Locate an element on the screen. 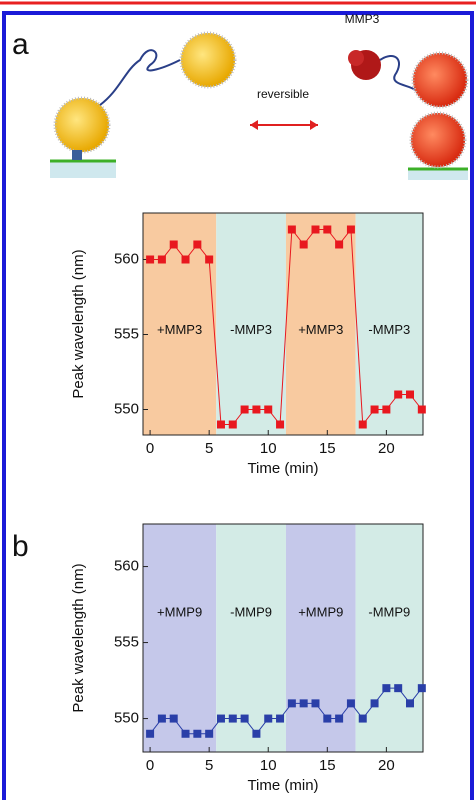 Image resolution: width=476 pixels, height=800 pixels. panel-label: b is located at coordinates (20, 546).